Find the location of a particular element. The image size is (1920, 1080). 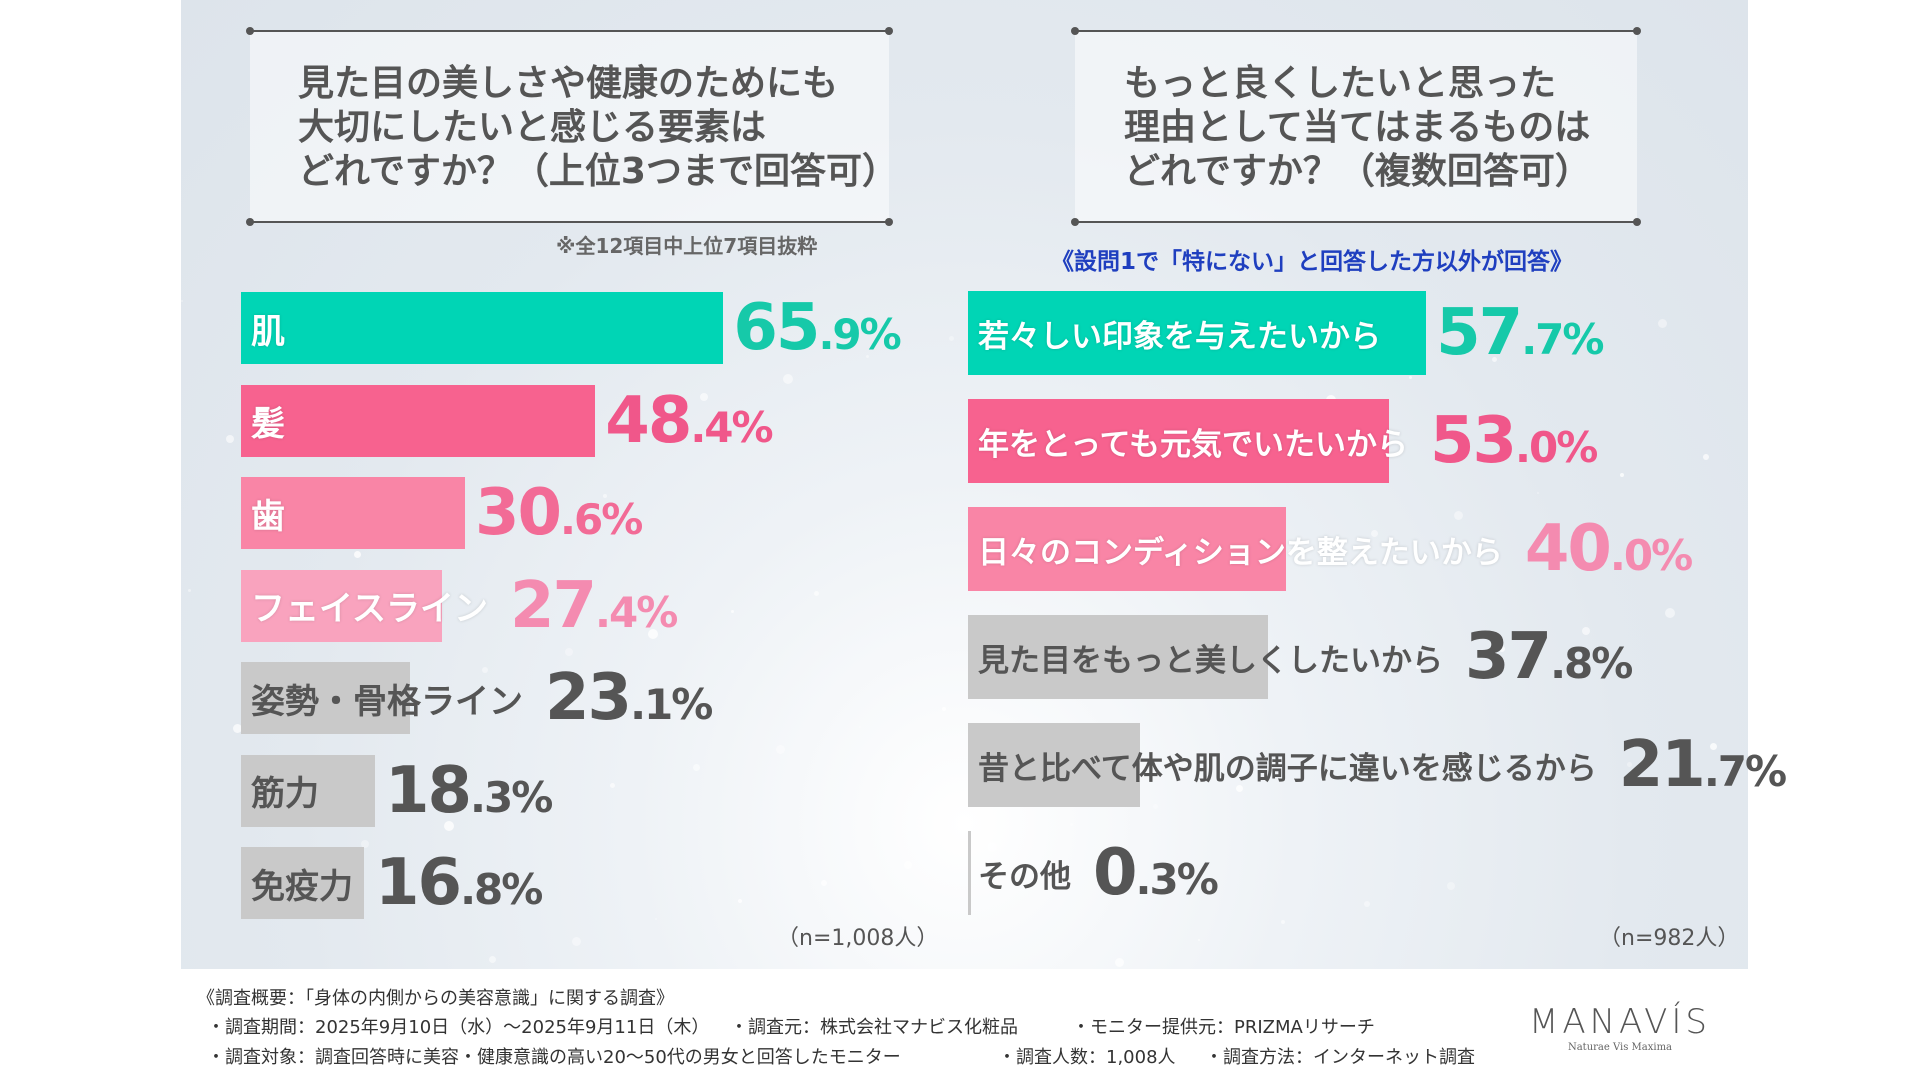

category-label: 筋力 is located at coordinates (285, 794).